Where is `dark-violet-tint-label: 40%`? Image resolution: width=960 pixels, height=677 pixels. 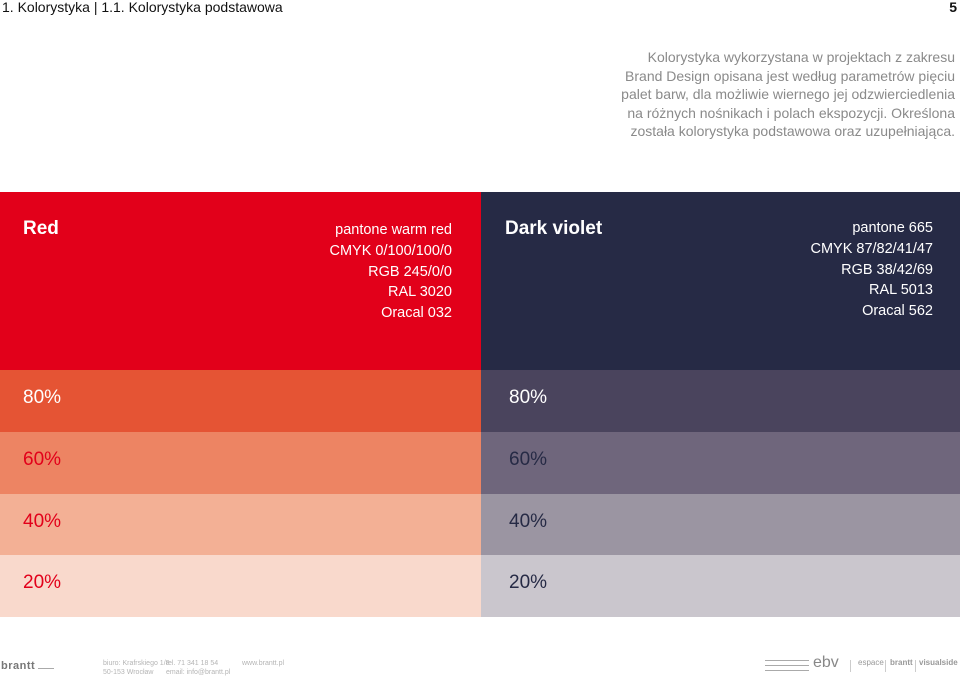 dark-violet-tint-label: 40% is located at coordinates (528, 521).